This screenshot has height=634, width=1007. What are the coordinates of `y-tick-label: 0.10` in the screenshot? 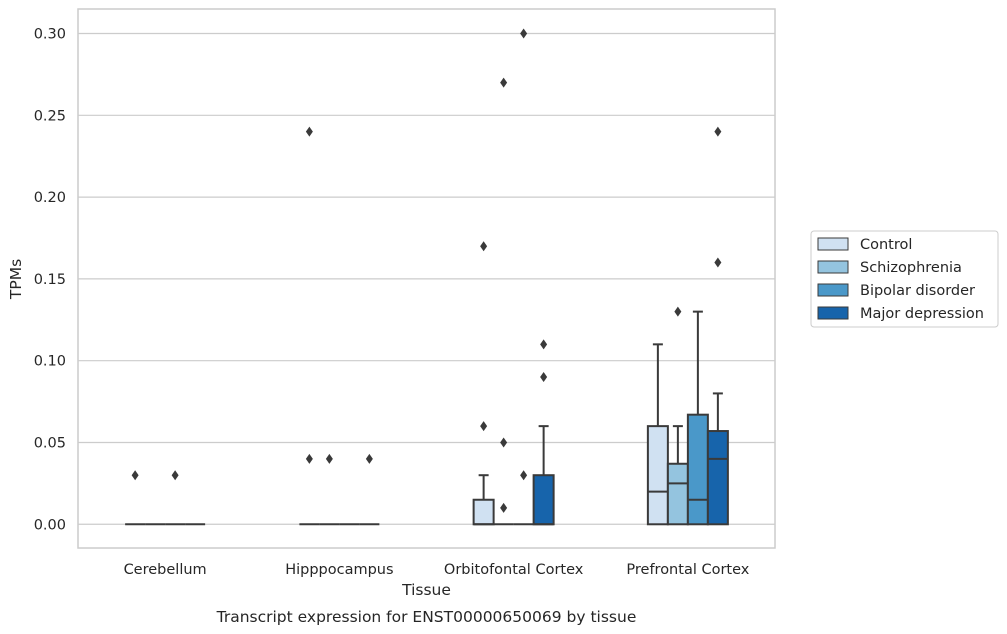 It's located at (50, 362).